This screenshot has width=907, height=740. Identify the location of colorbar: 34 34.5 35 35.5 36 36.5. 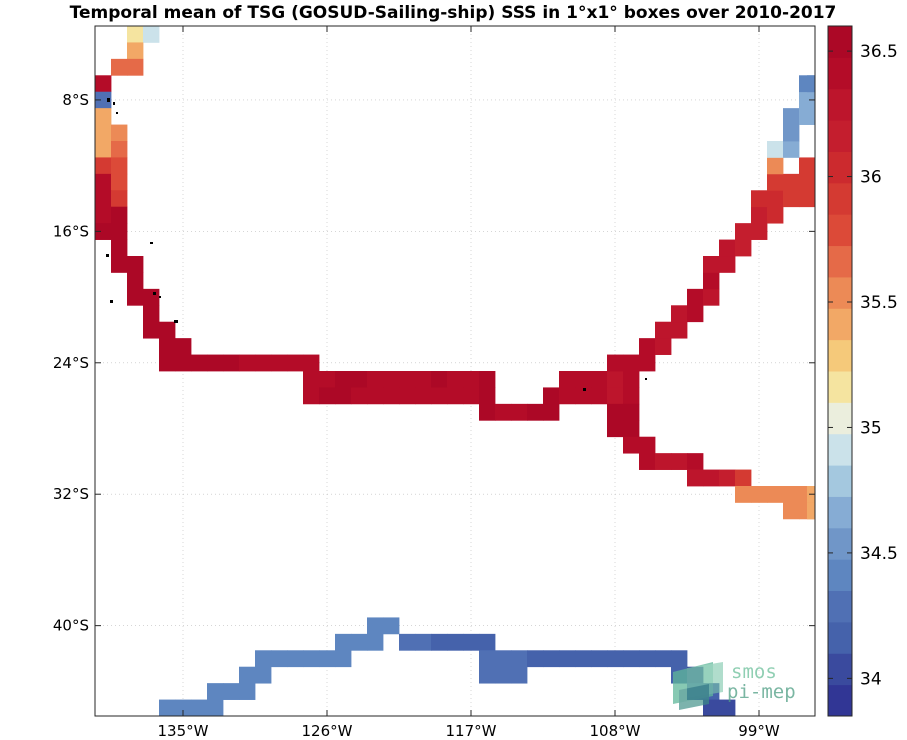
(862, 371).